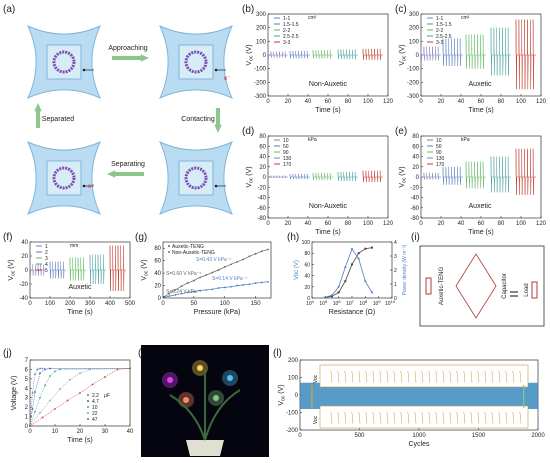 This screenshot has height=463, width=550. Describe the element at coordinates (277, 353) in the screenshot. I see `panel-label-l: (l)` at that location.